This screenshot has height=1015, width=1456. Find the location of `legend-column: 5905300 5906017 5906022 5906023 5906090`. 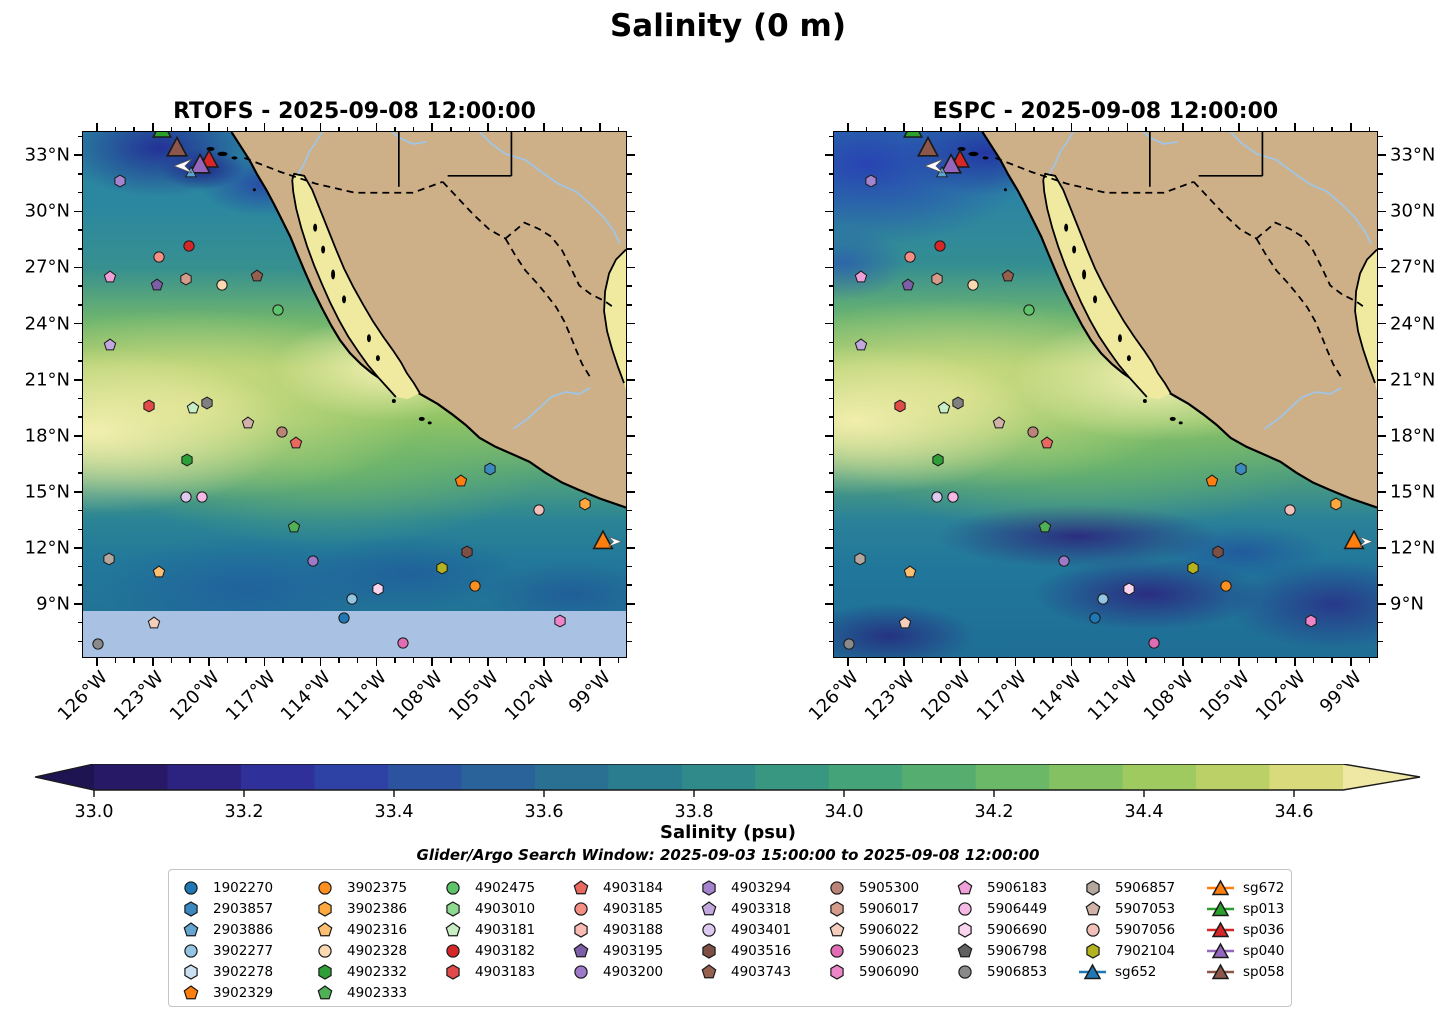

legend-column: 5905300 5906017 5906022 5906023 5906090 is located at coordinates (871, 929).